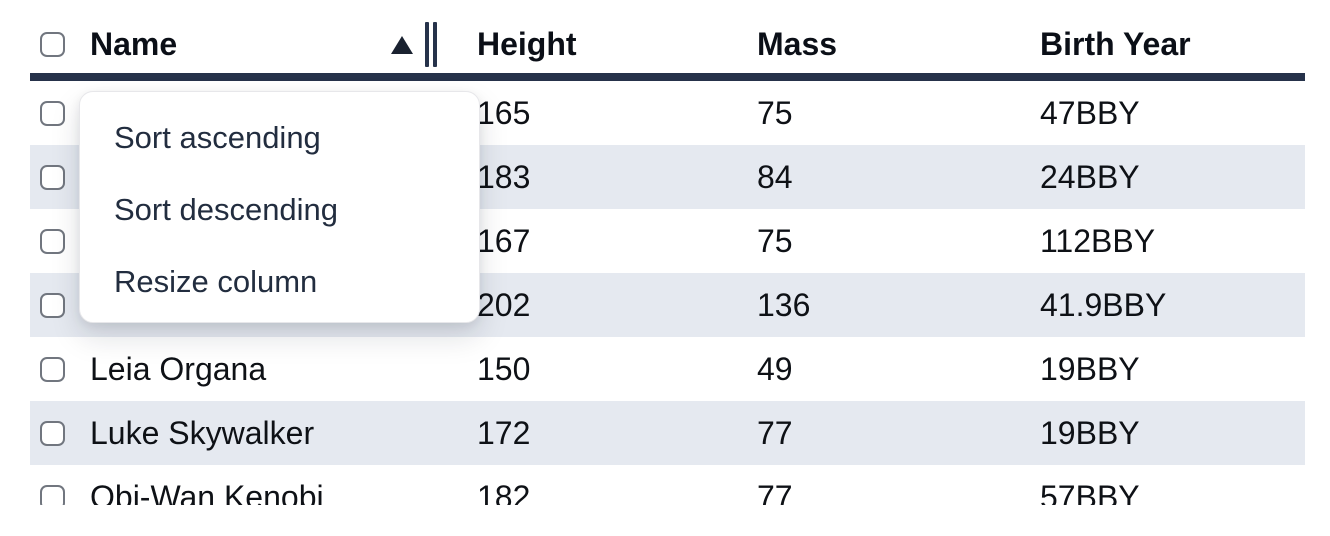 This screenshot has width=1330, height=536. Describe the element at coordinates (504, 240) in the screenshot. I see `cell-height: 167` at that location.